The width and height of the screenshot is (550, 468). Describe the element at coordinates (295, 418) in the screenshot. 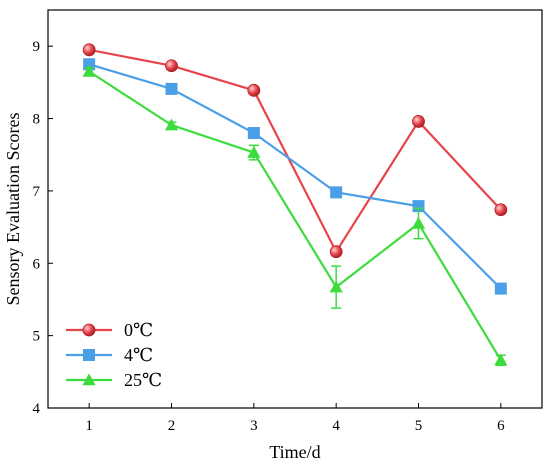

I see `x-axis: 1 2 3 4 5 6` at that location.